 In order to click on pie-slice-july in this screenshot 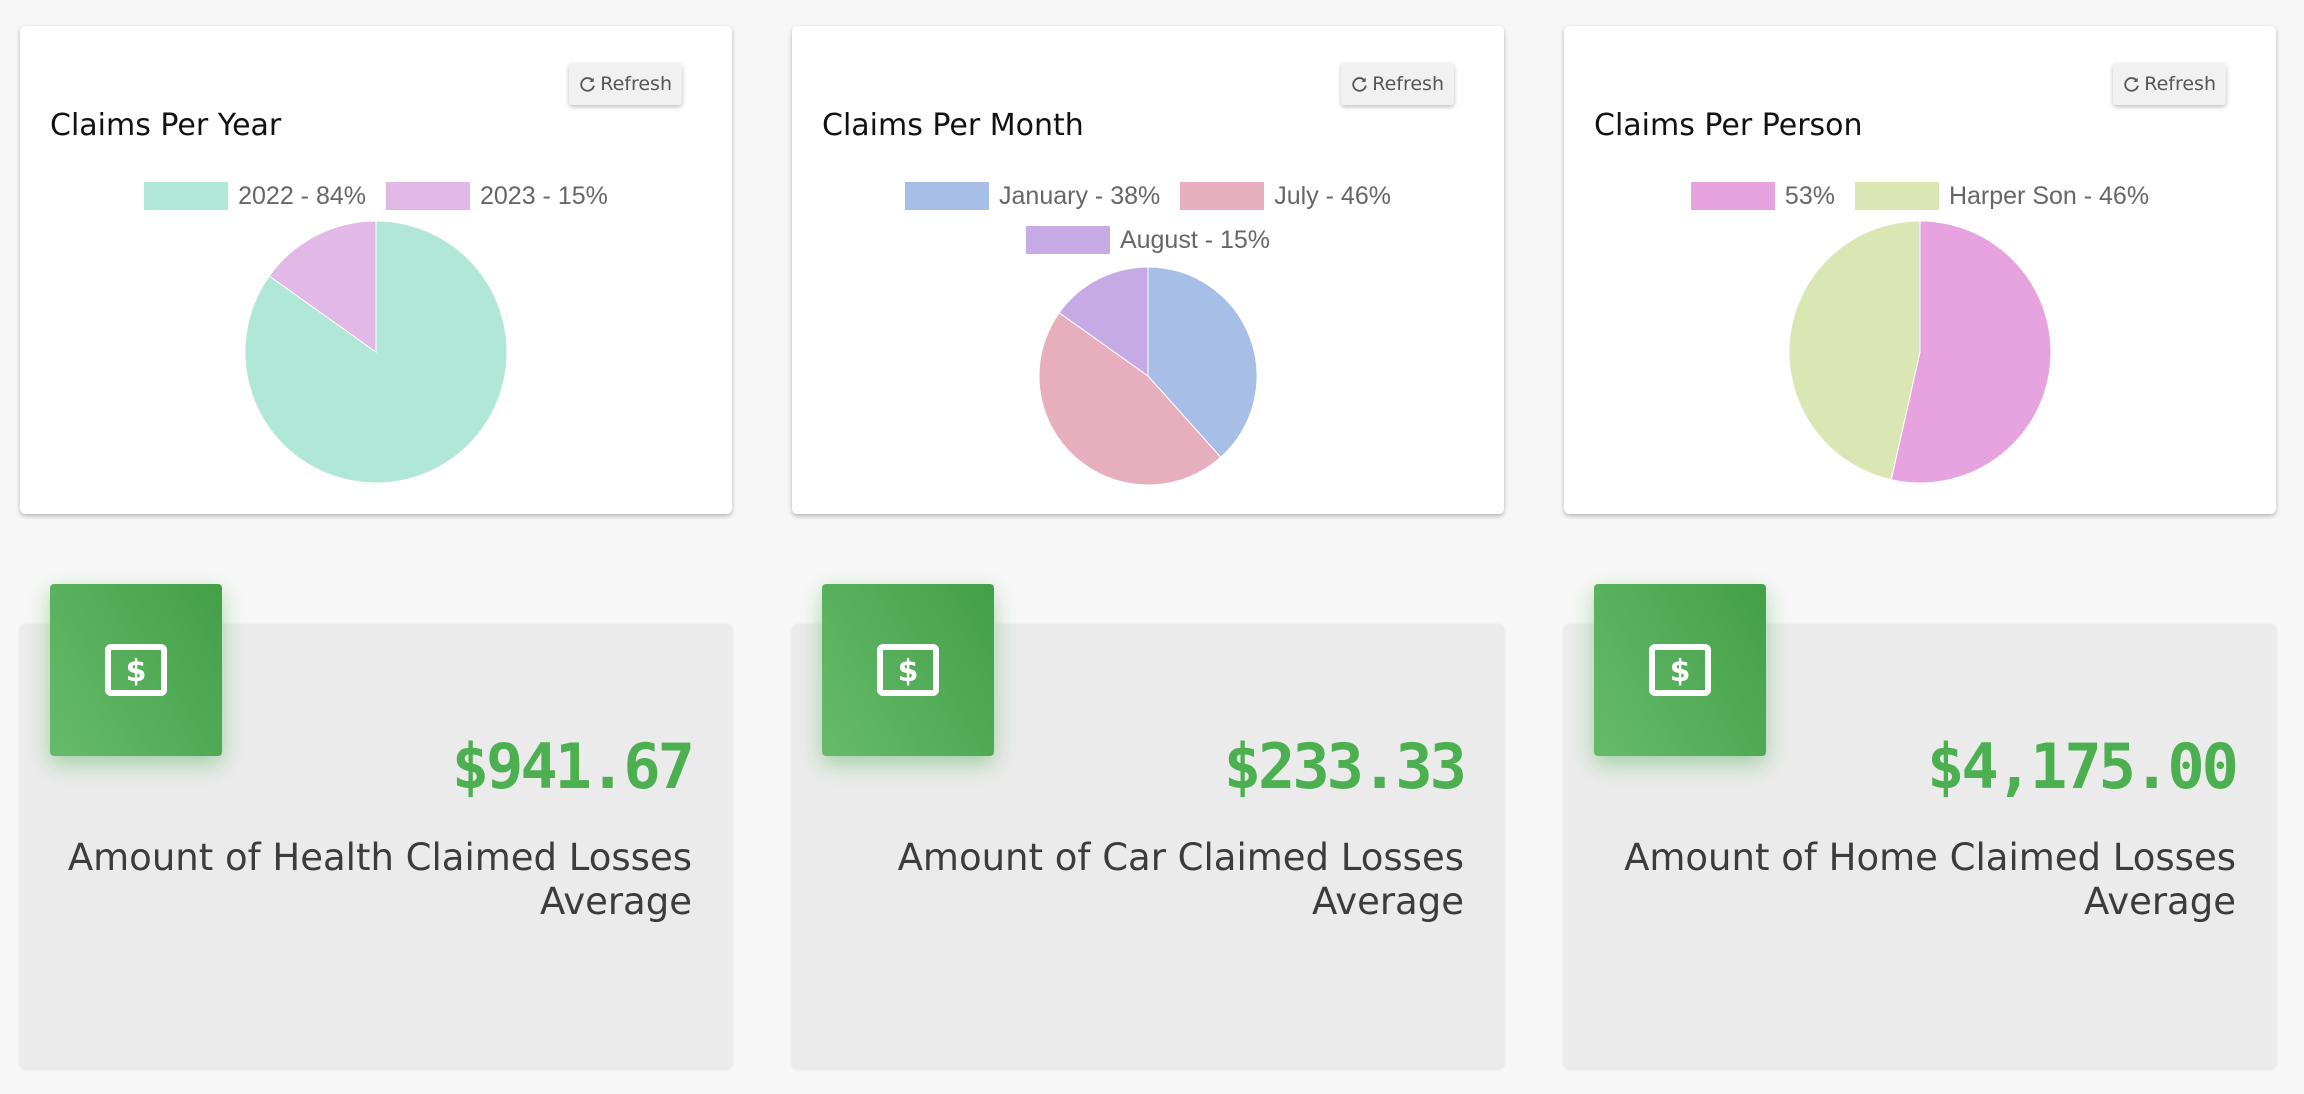, I will do `click(1130, 399)`.